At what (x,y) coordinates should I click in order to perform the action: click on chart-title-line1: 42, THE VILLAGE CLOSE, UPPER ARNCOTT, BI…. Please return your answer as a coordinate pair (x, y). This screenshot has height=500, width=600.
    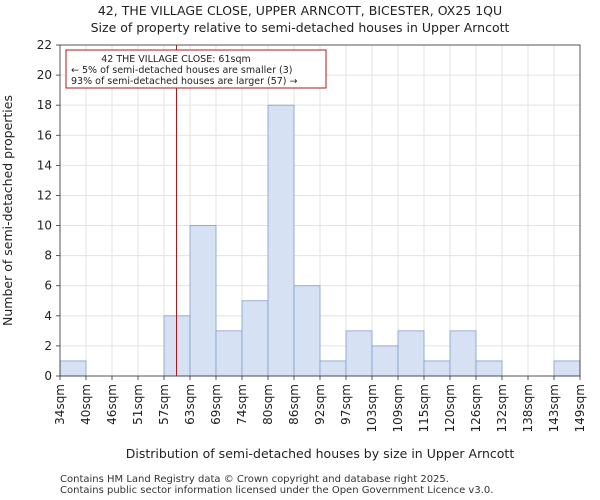
    Looking at the image, I should click on (300, 10).